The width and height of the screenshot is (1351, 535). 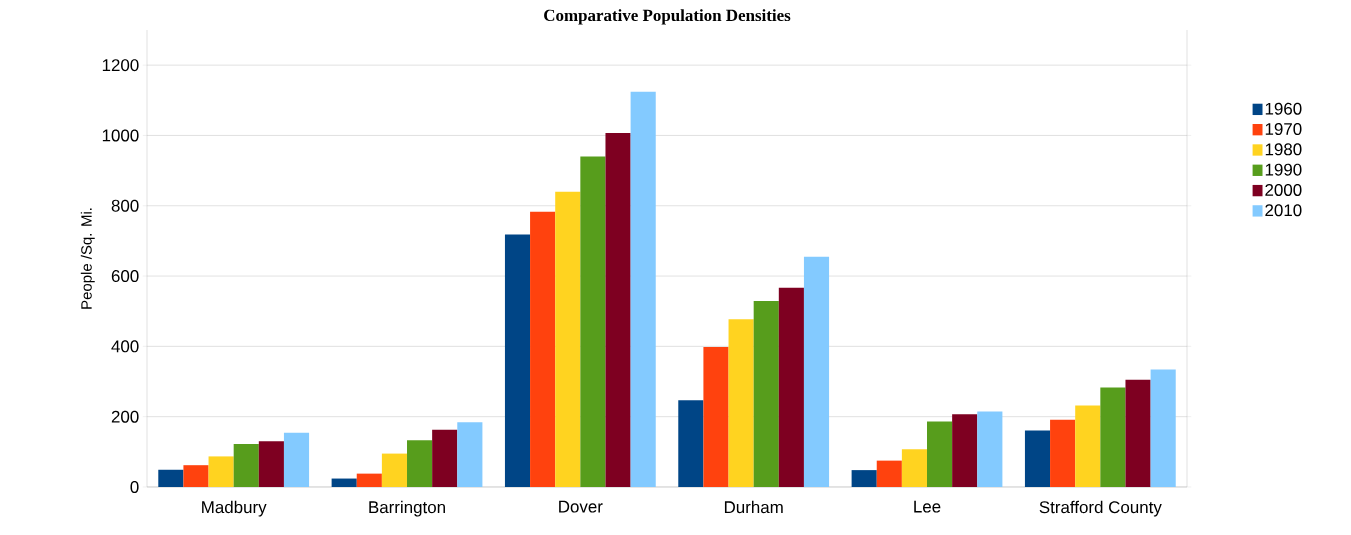 I want to click on legend-label: 2000, so click(x=1283, y=189).